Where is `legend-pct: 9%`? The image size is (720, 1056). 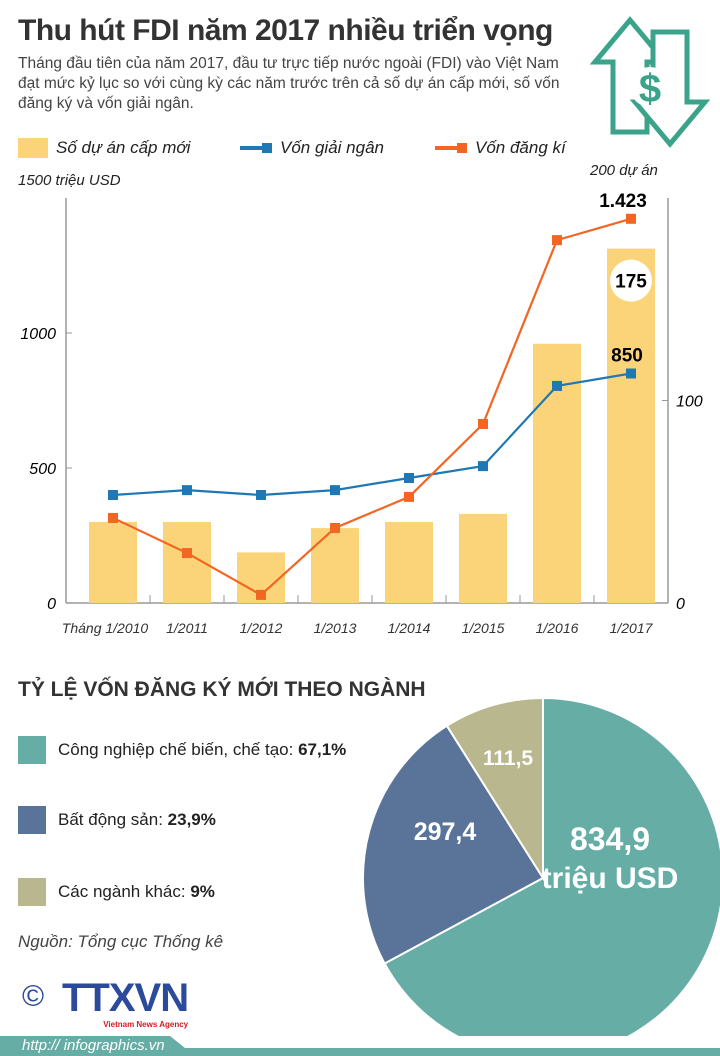
legend-pct: 9% is located at coordinates (202, 891).